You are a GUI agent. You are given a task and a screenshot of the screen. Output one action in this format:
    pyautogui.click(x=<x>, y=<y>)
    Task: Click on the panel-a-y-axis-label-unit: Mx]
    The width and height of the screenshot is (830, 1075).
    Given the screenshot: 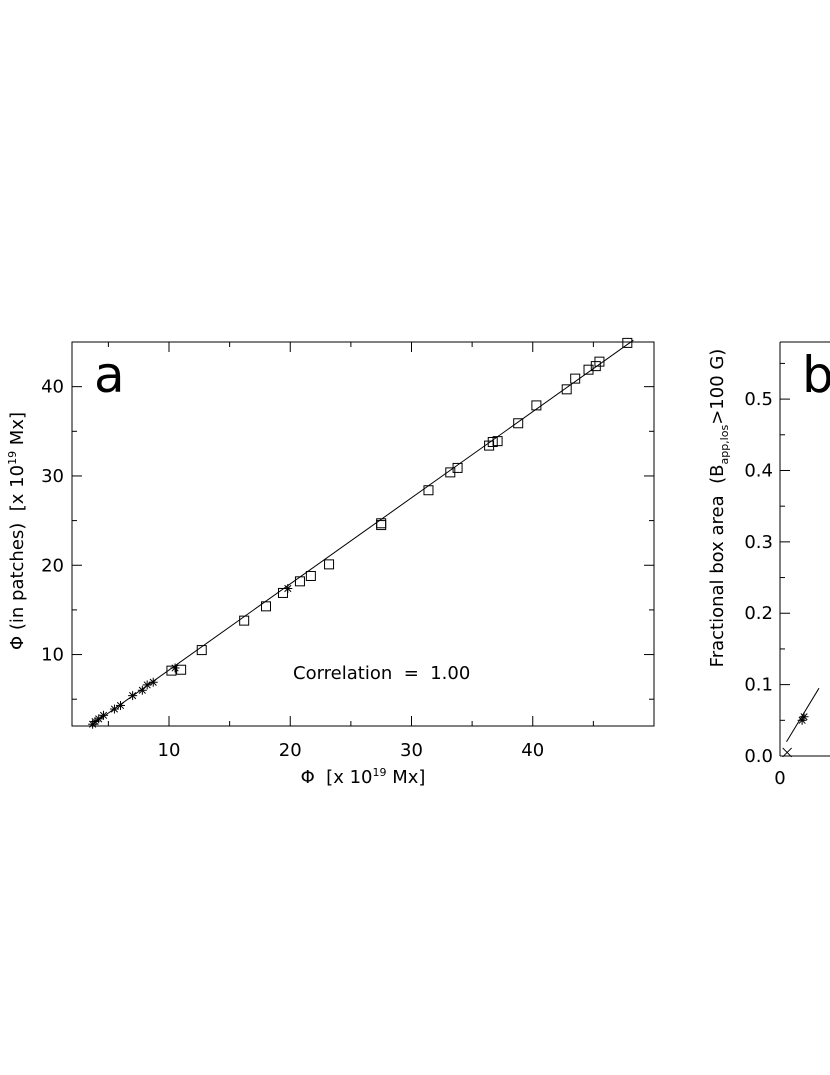 What is the action you would take?
    pyautogui.click(x=17, y=431)
    